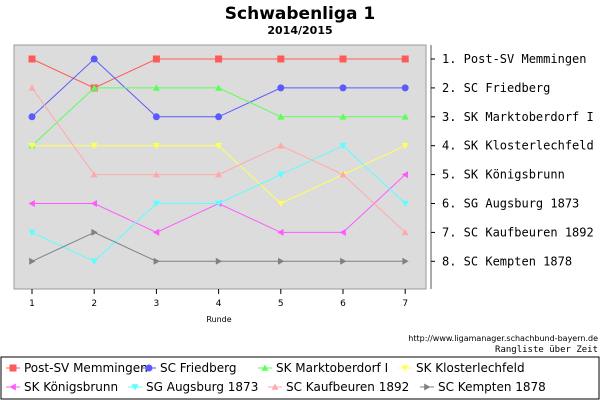 This screenshot has height=400, width=600. What do you see at coordinates (300, 378) in the screenshot?
I see `legend-box` at bounding box center [300, 378].